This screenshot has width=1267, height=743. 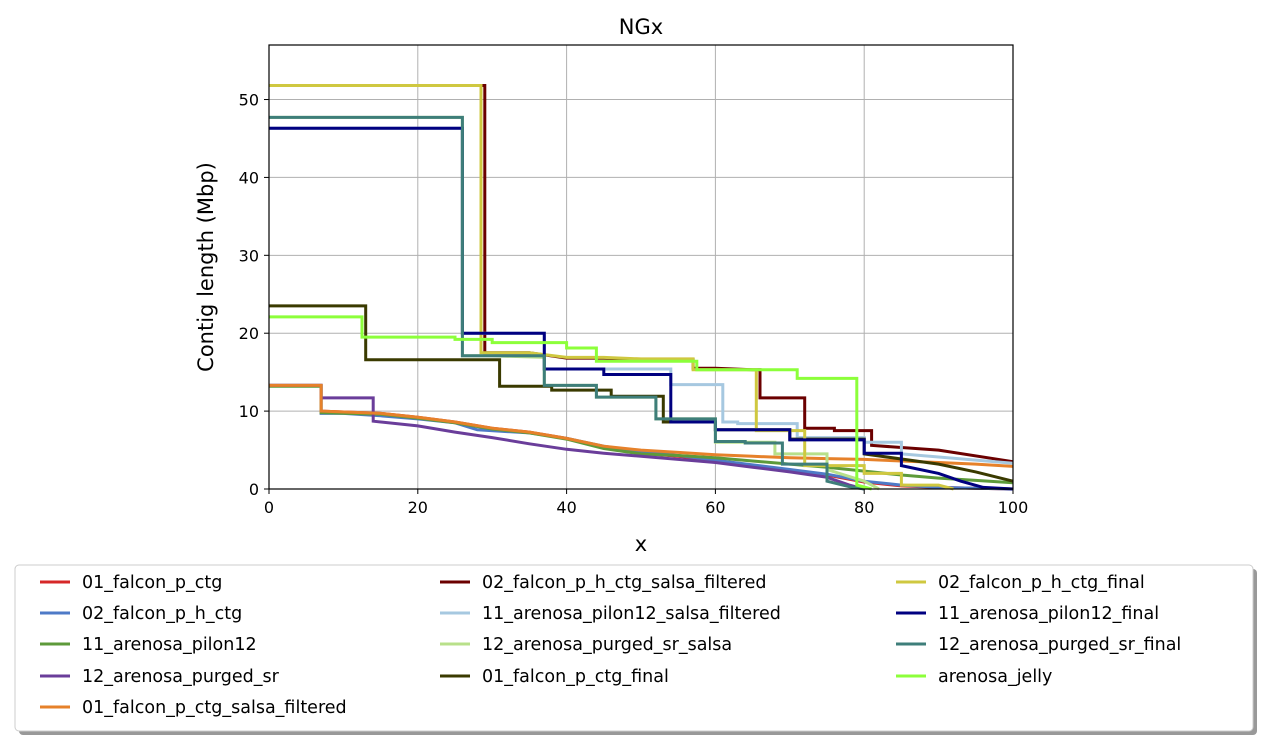 I want to click on legend-label: 12_arenosa_purged_sr_final, so click(x=1059, y=645).